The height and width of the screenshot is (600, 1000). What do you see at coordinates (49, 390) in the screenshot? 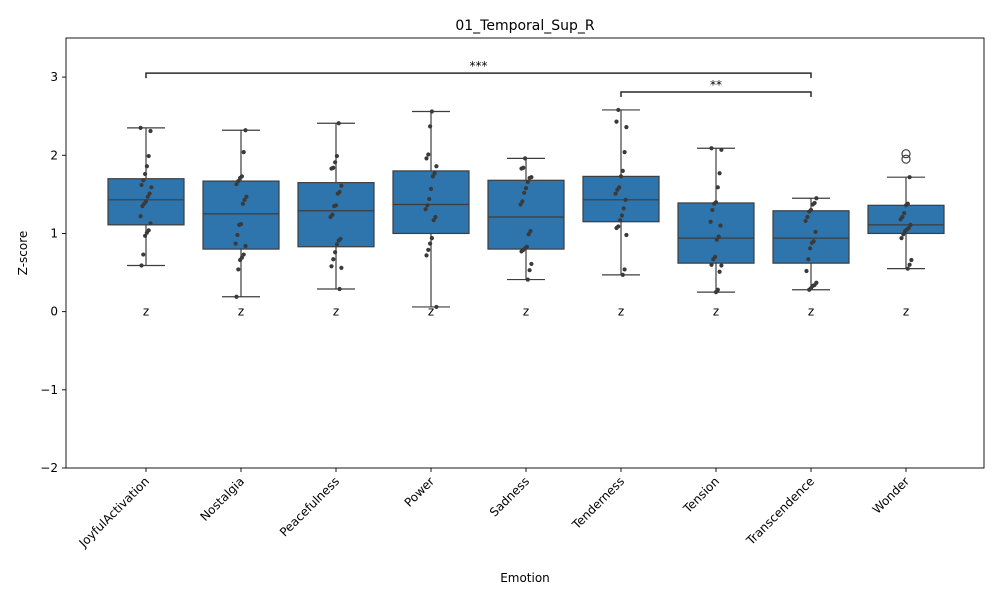
I see `y-tick-label: −1` at bounding box center [49, 390].